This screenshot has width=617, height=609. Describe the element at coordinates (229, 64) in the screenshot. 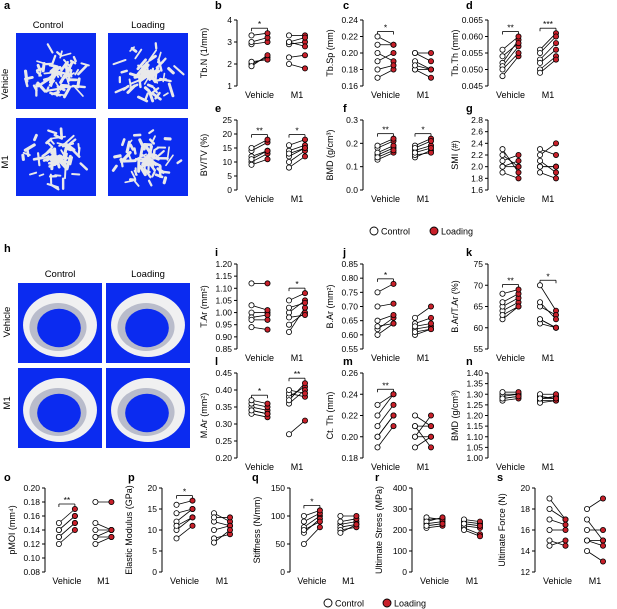

I see `y-tick-label: 2` at that location.